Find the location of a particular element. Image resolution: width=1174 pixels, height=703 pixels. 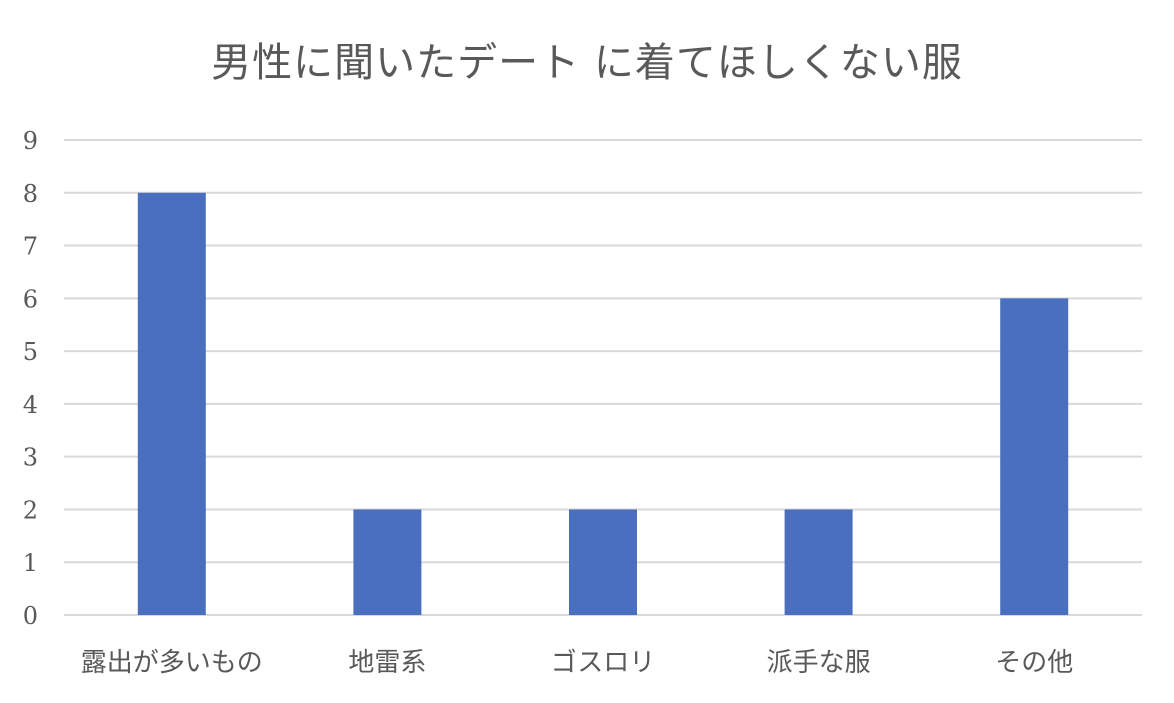

y-tick-label: 8 is located at coordinates (30, 194).